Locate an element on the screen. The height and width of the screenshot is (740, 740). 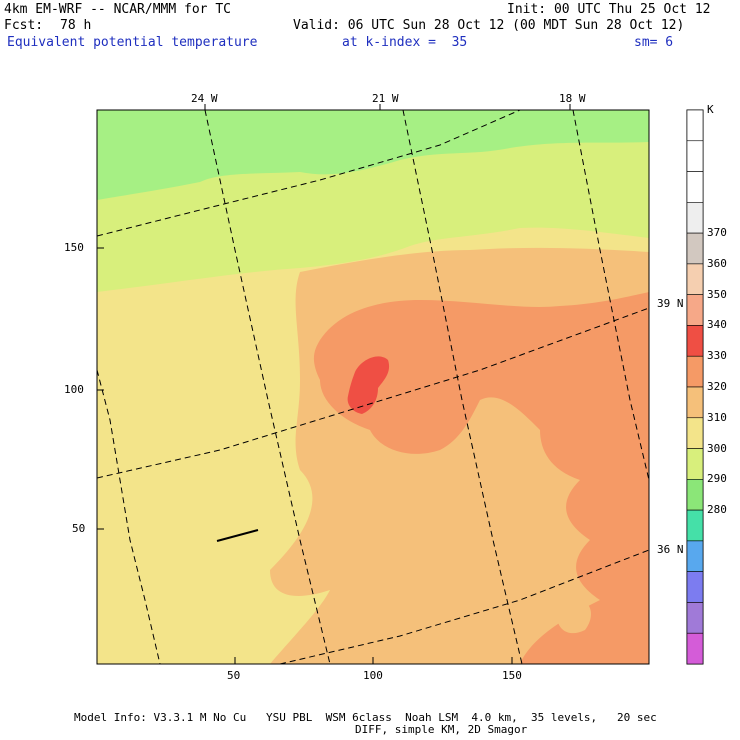
colorbar-label: 330 is located at coordinates (717, 356).